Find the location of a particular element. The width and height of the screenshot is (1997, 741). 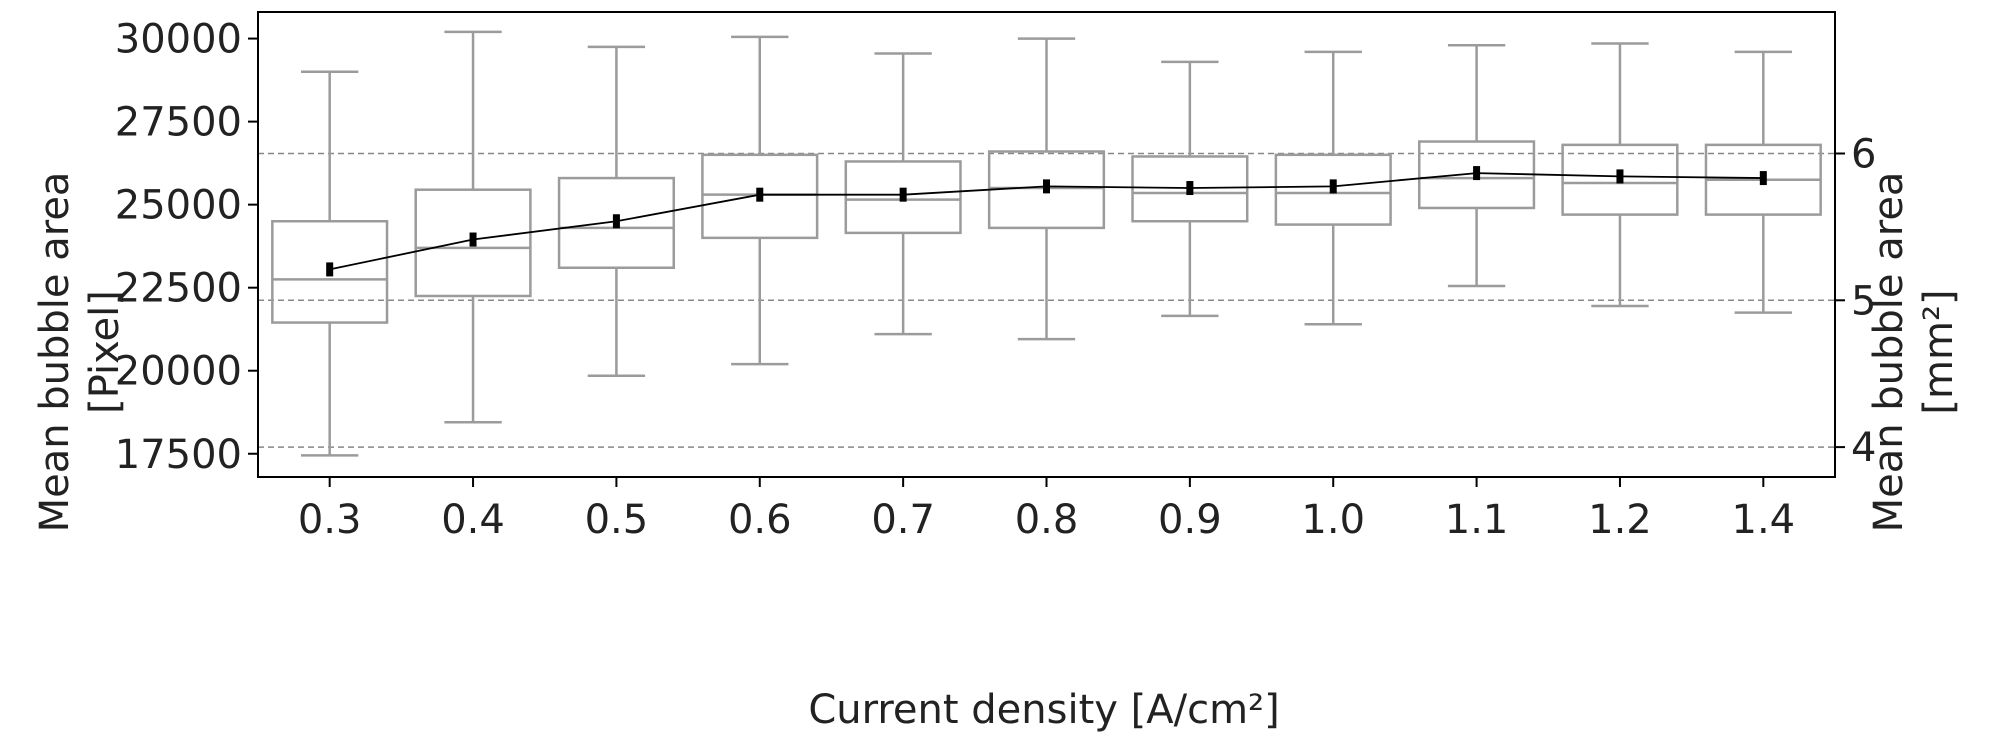

x-tick-label: 0.4 is located at coordinates (473, 520).